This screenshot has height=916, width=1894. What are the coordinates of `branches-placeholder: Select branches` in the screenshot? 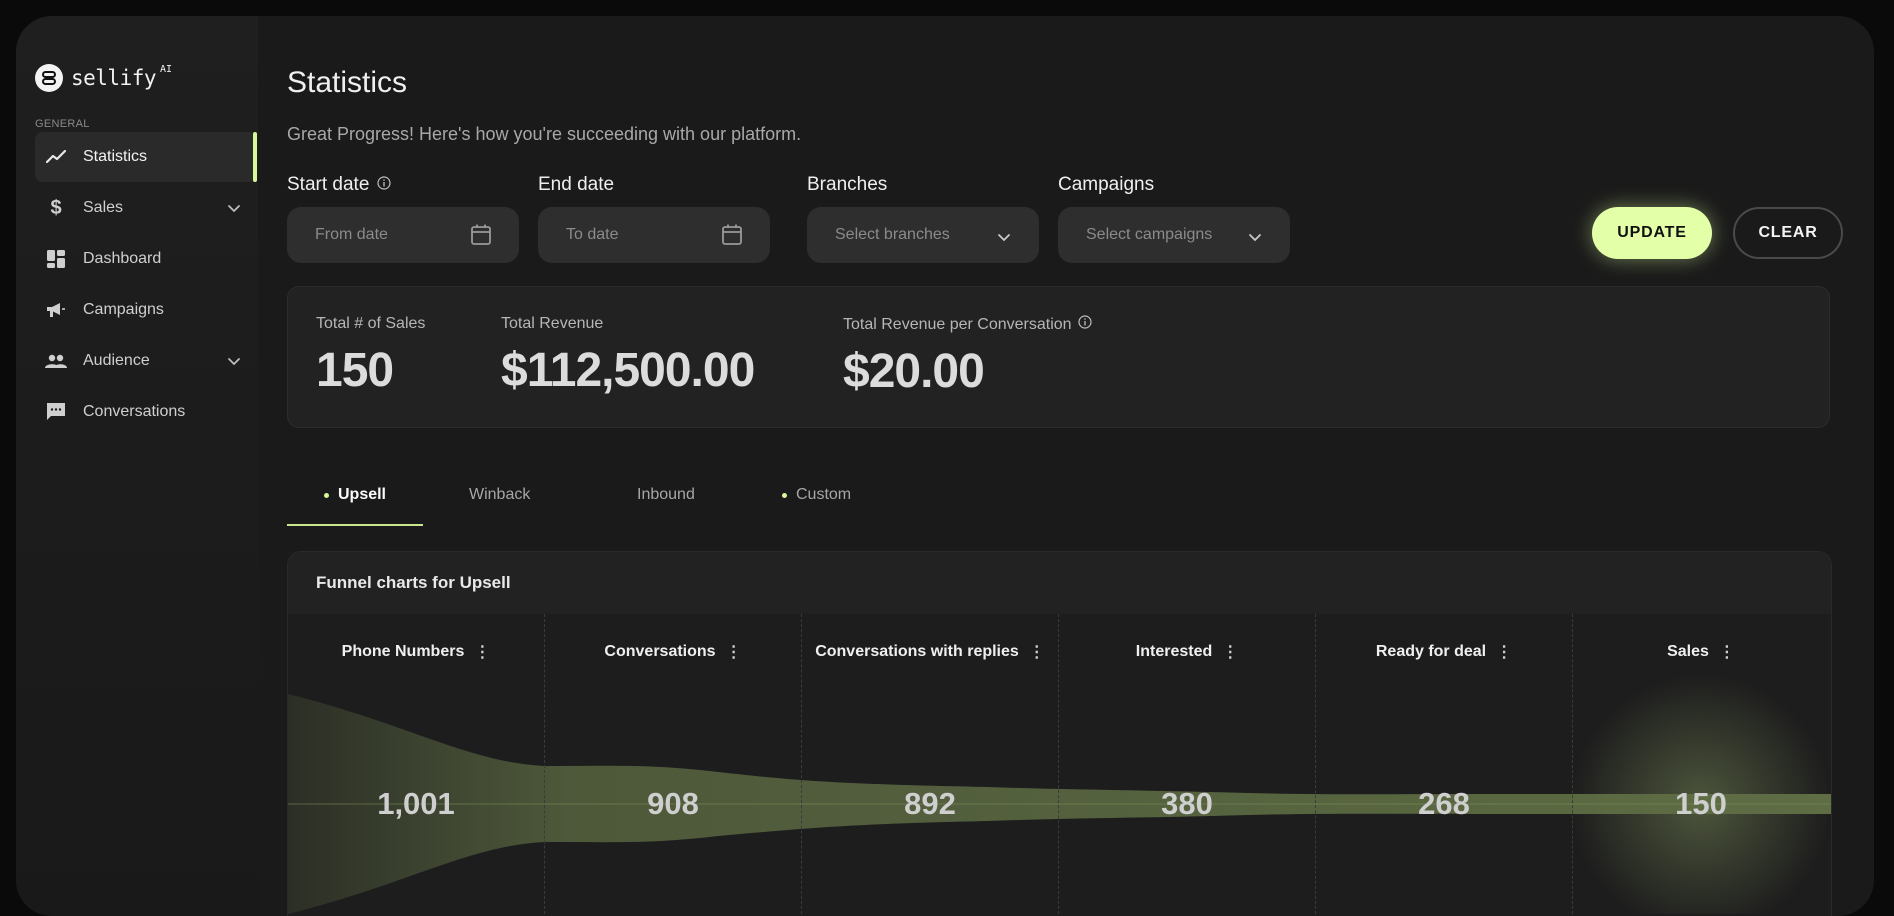 It's located at (892, 234).